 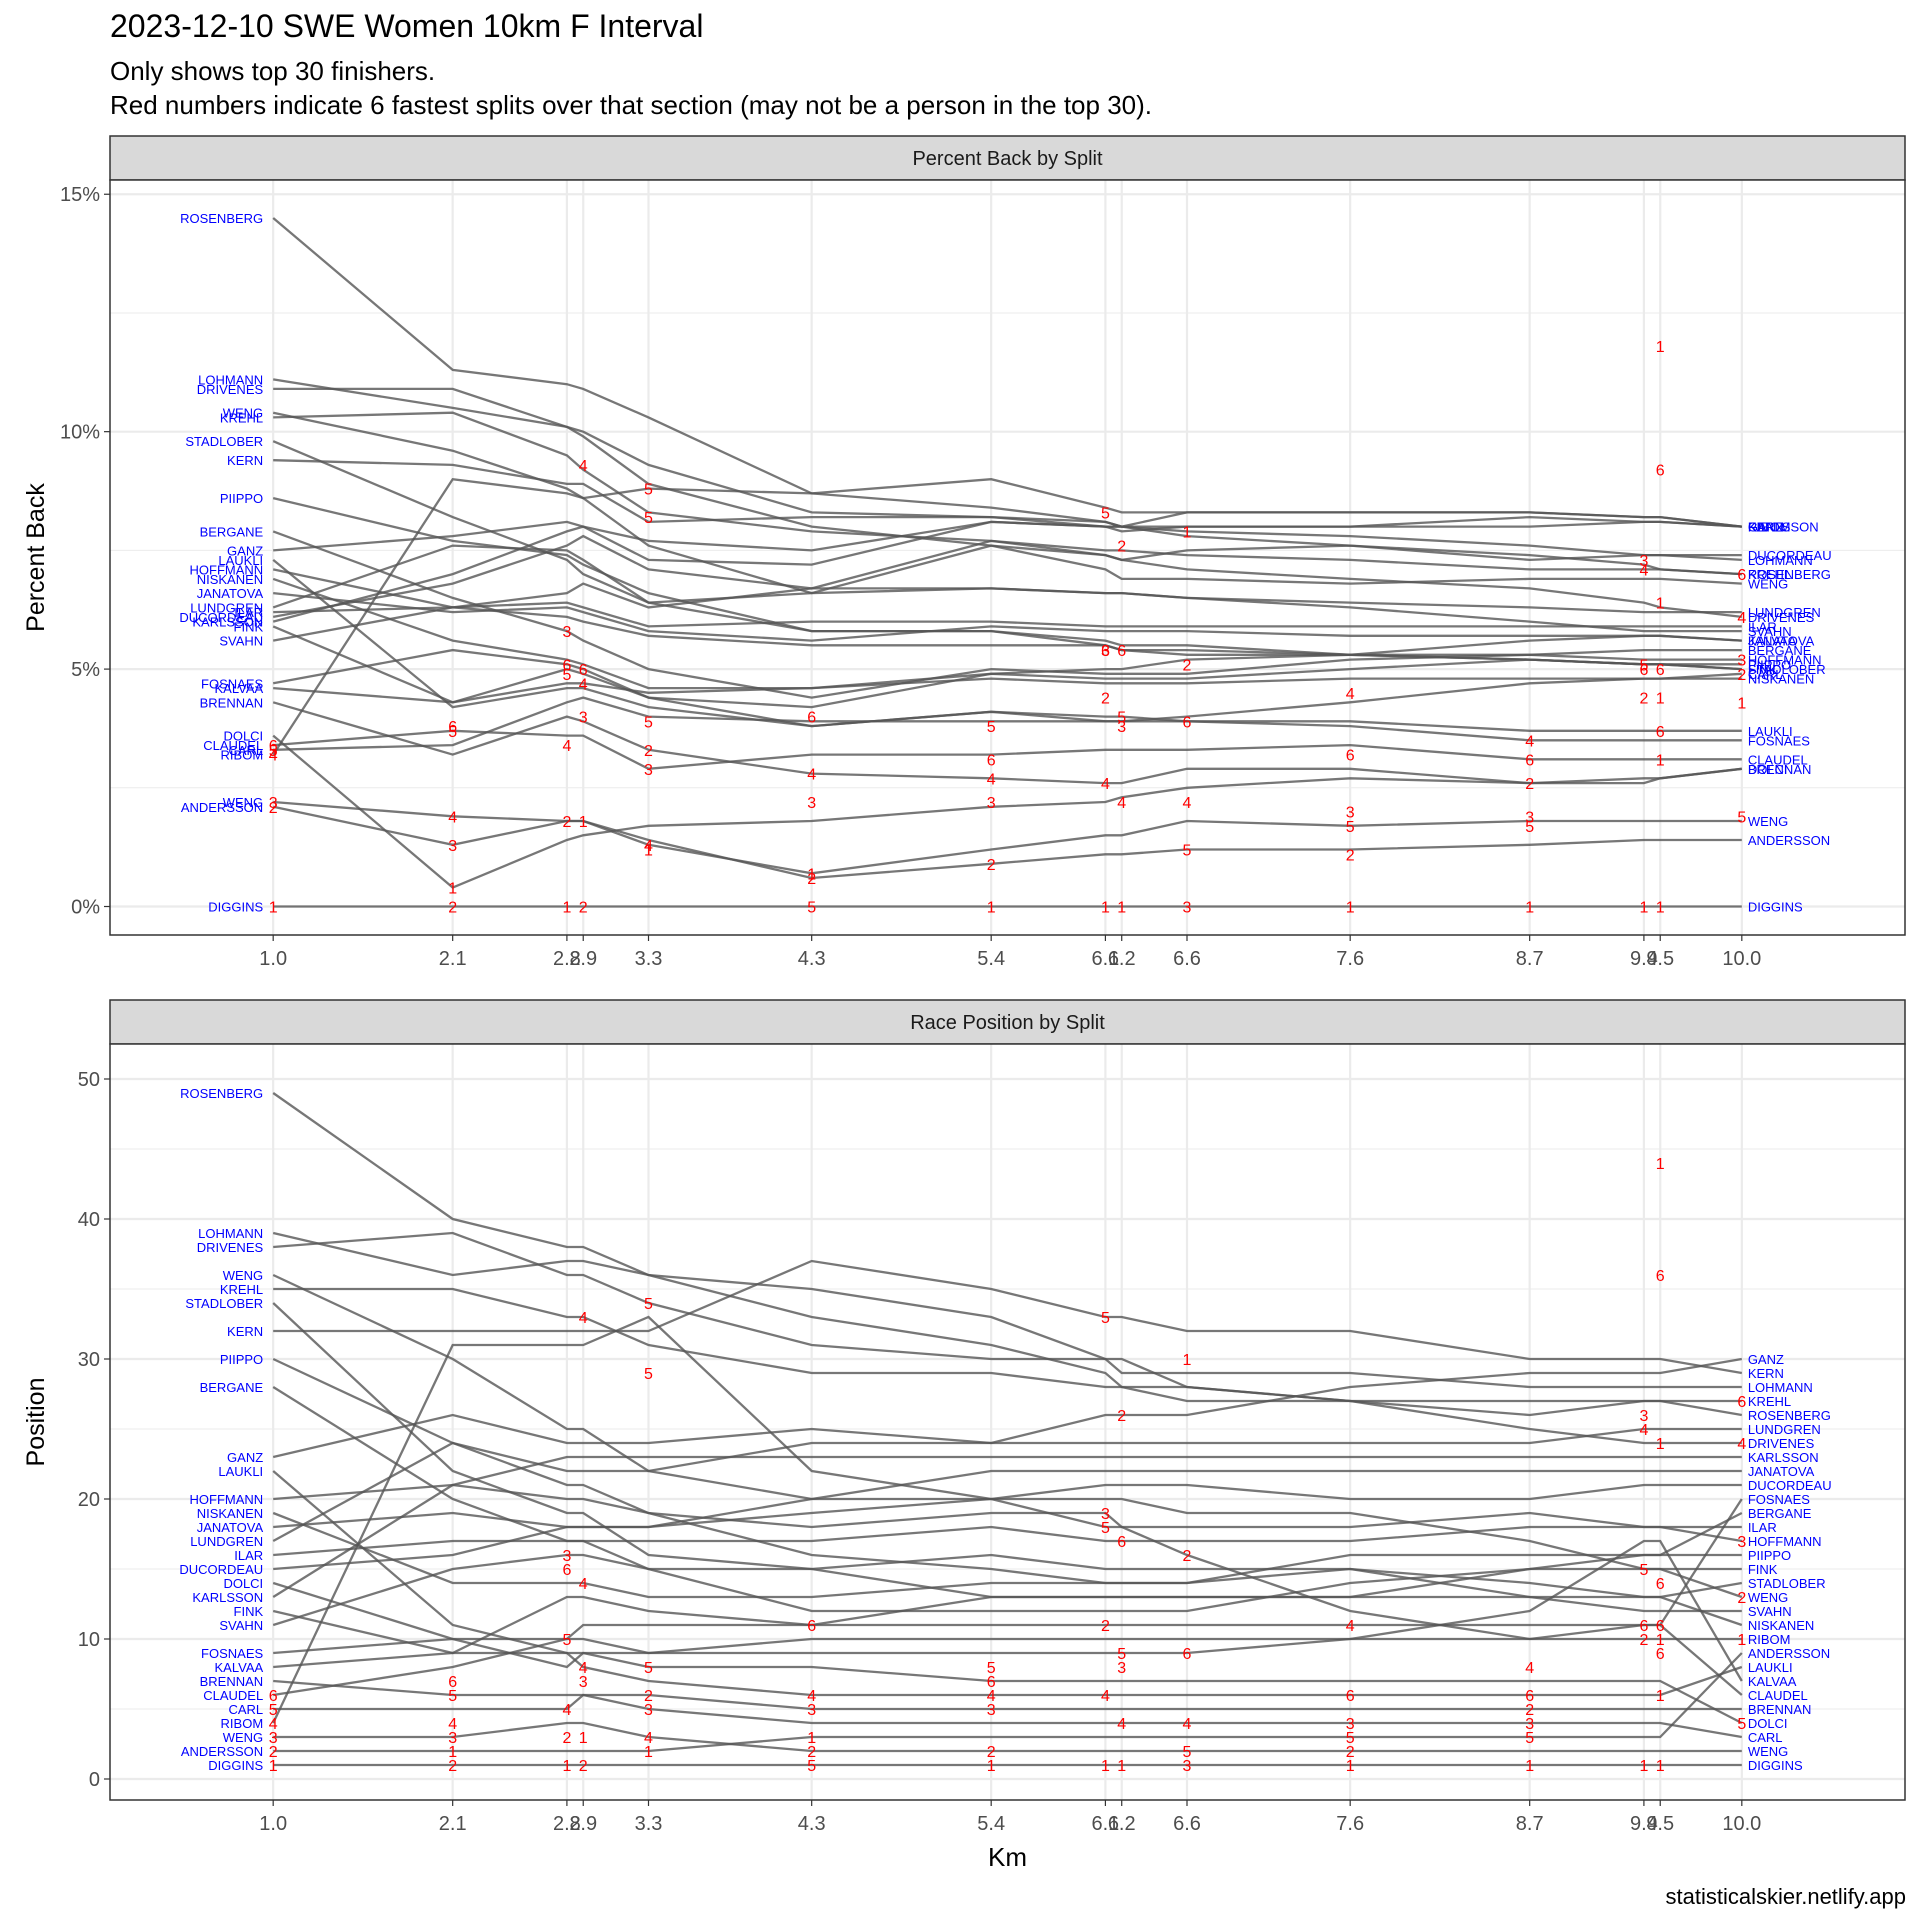 What do you see at coordinates (241, 641) in the screenshot?
I see `series-start-label: SVAHN` at bounding box center [241, 641].